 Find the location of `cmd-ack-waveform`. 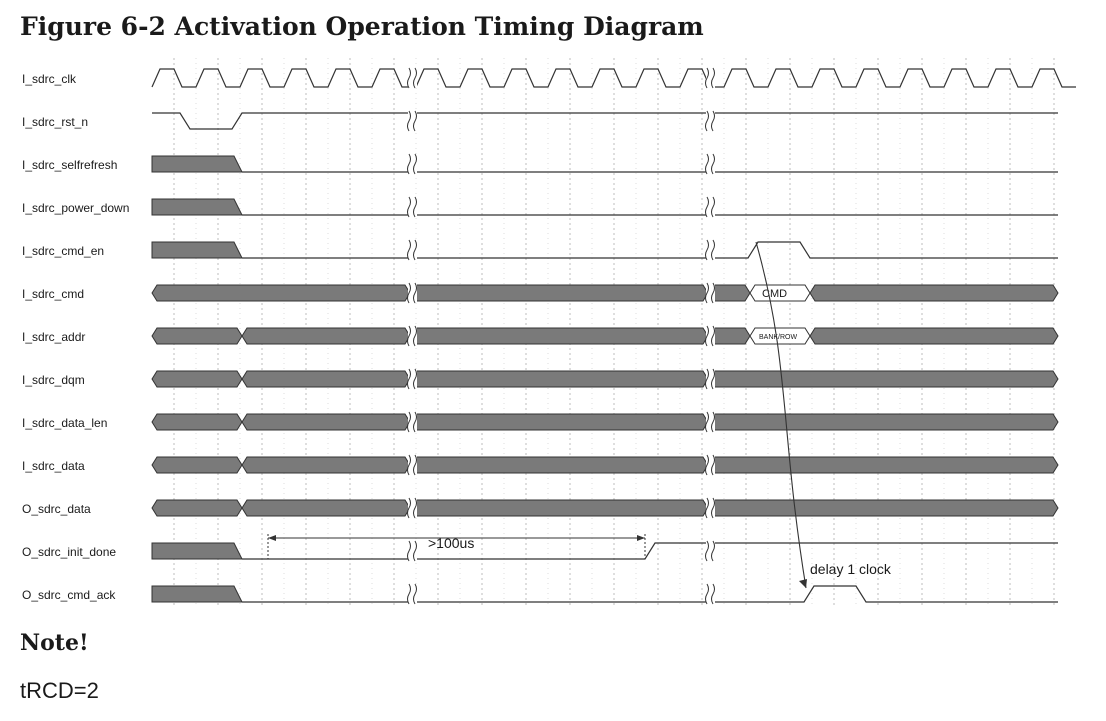

cmd-ack-waveform is located at coordinates (650, 594).